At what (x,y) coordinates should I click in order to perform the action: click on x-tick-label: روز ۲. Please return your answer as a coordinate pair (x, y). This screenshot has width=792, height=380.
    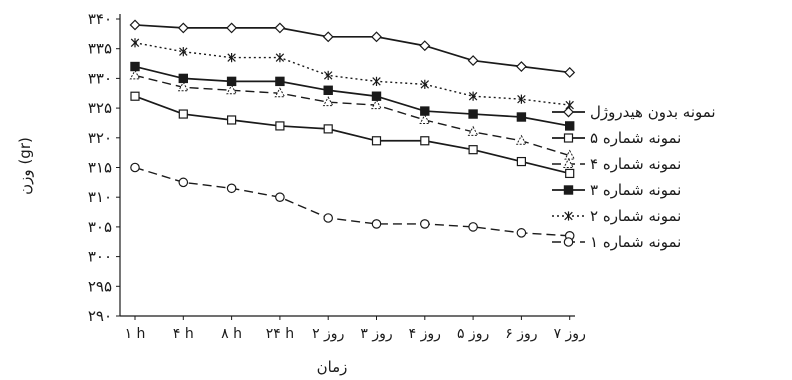
    Looking at the image, I should click on (328, 334).